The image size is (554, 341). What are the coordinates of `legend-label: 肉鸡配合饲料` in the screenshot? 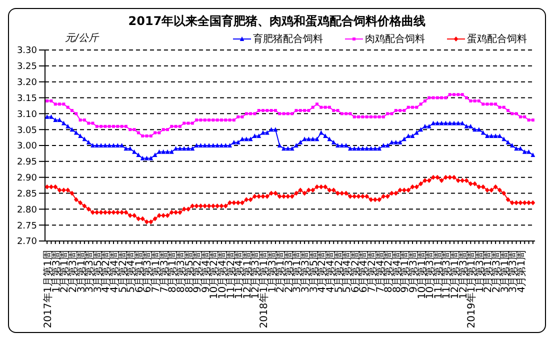 It's located at (395, 39).